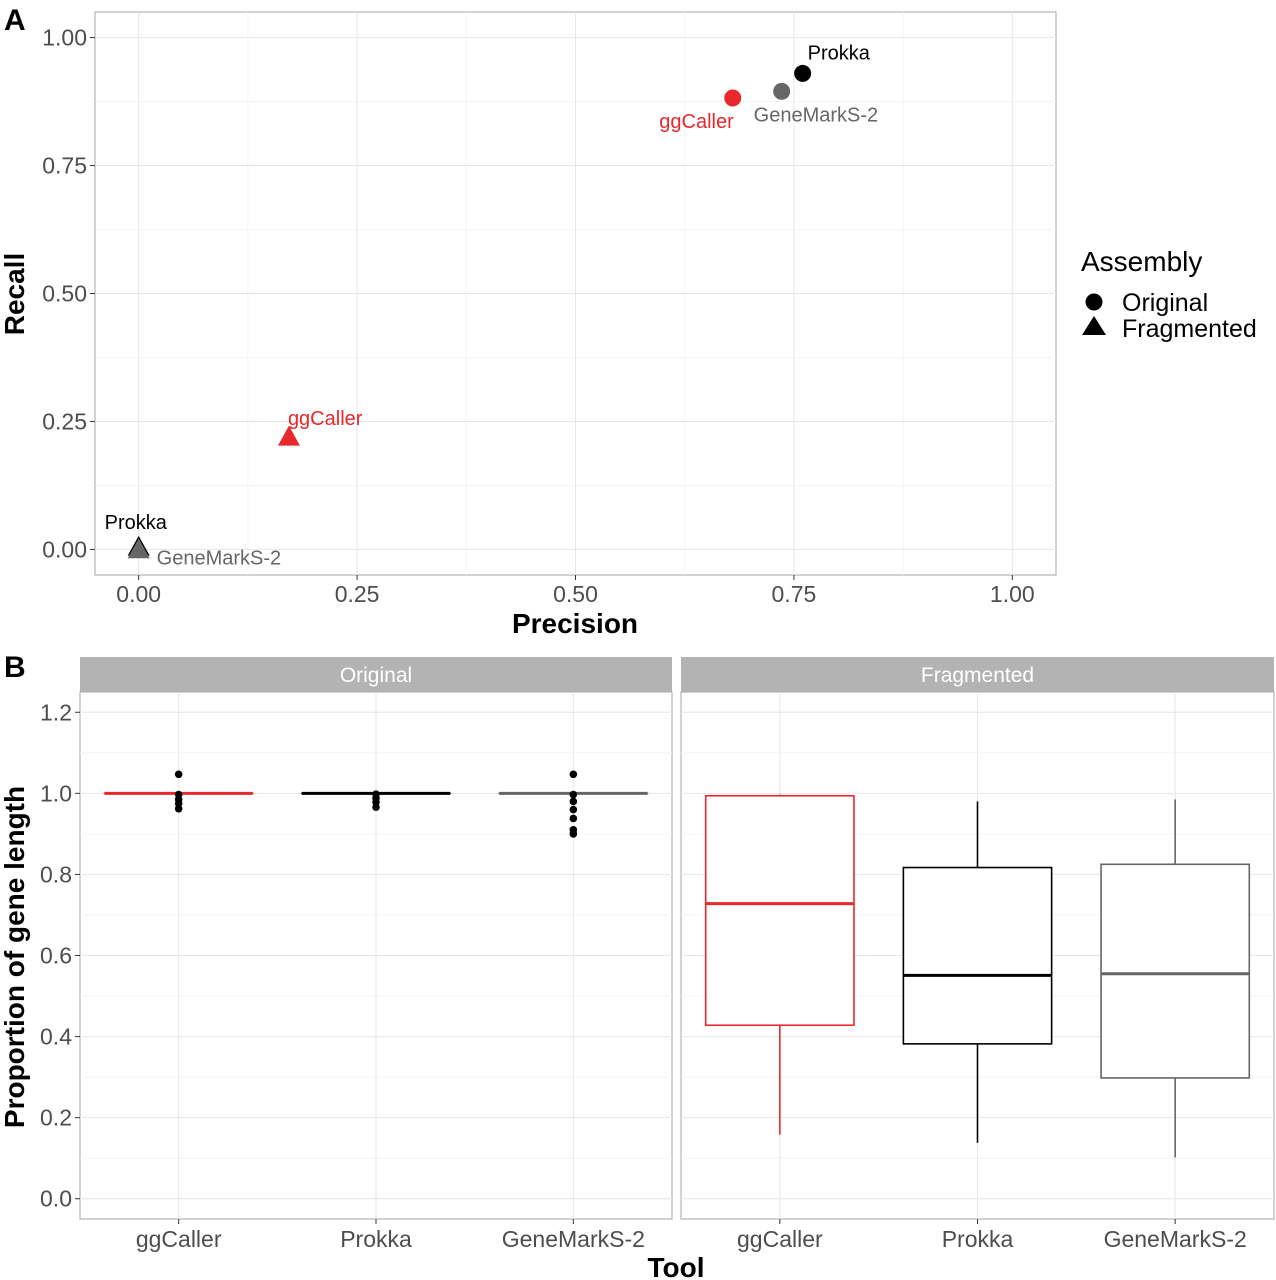  What do you see at coordinates (575, 623) in the screenshot?
I see `x-axis-title: Precision` at bounding box center [575, 623].